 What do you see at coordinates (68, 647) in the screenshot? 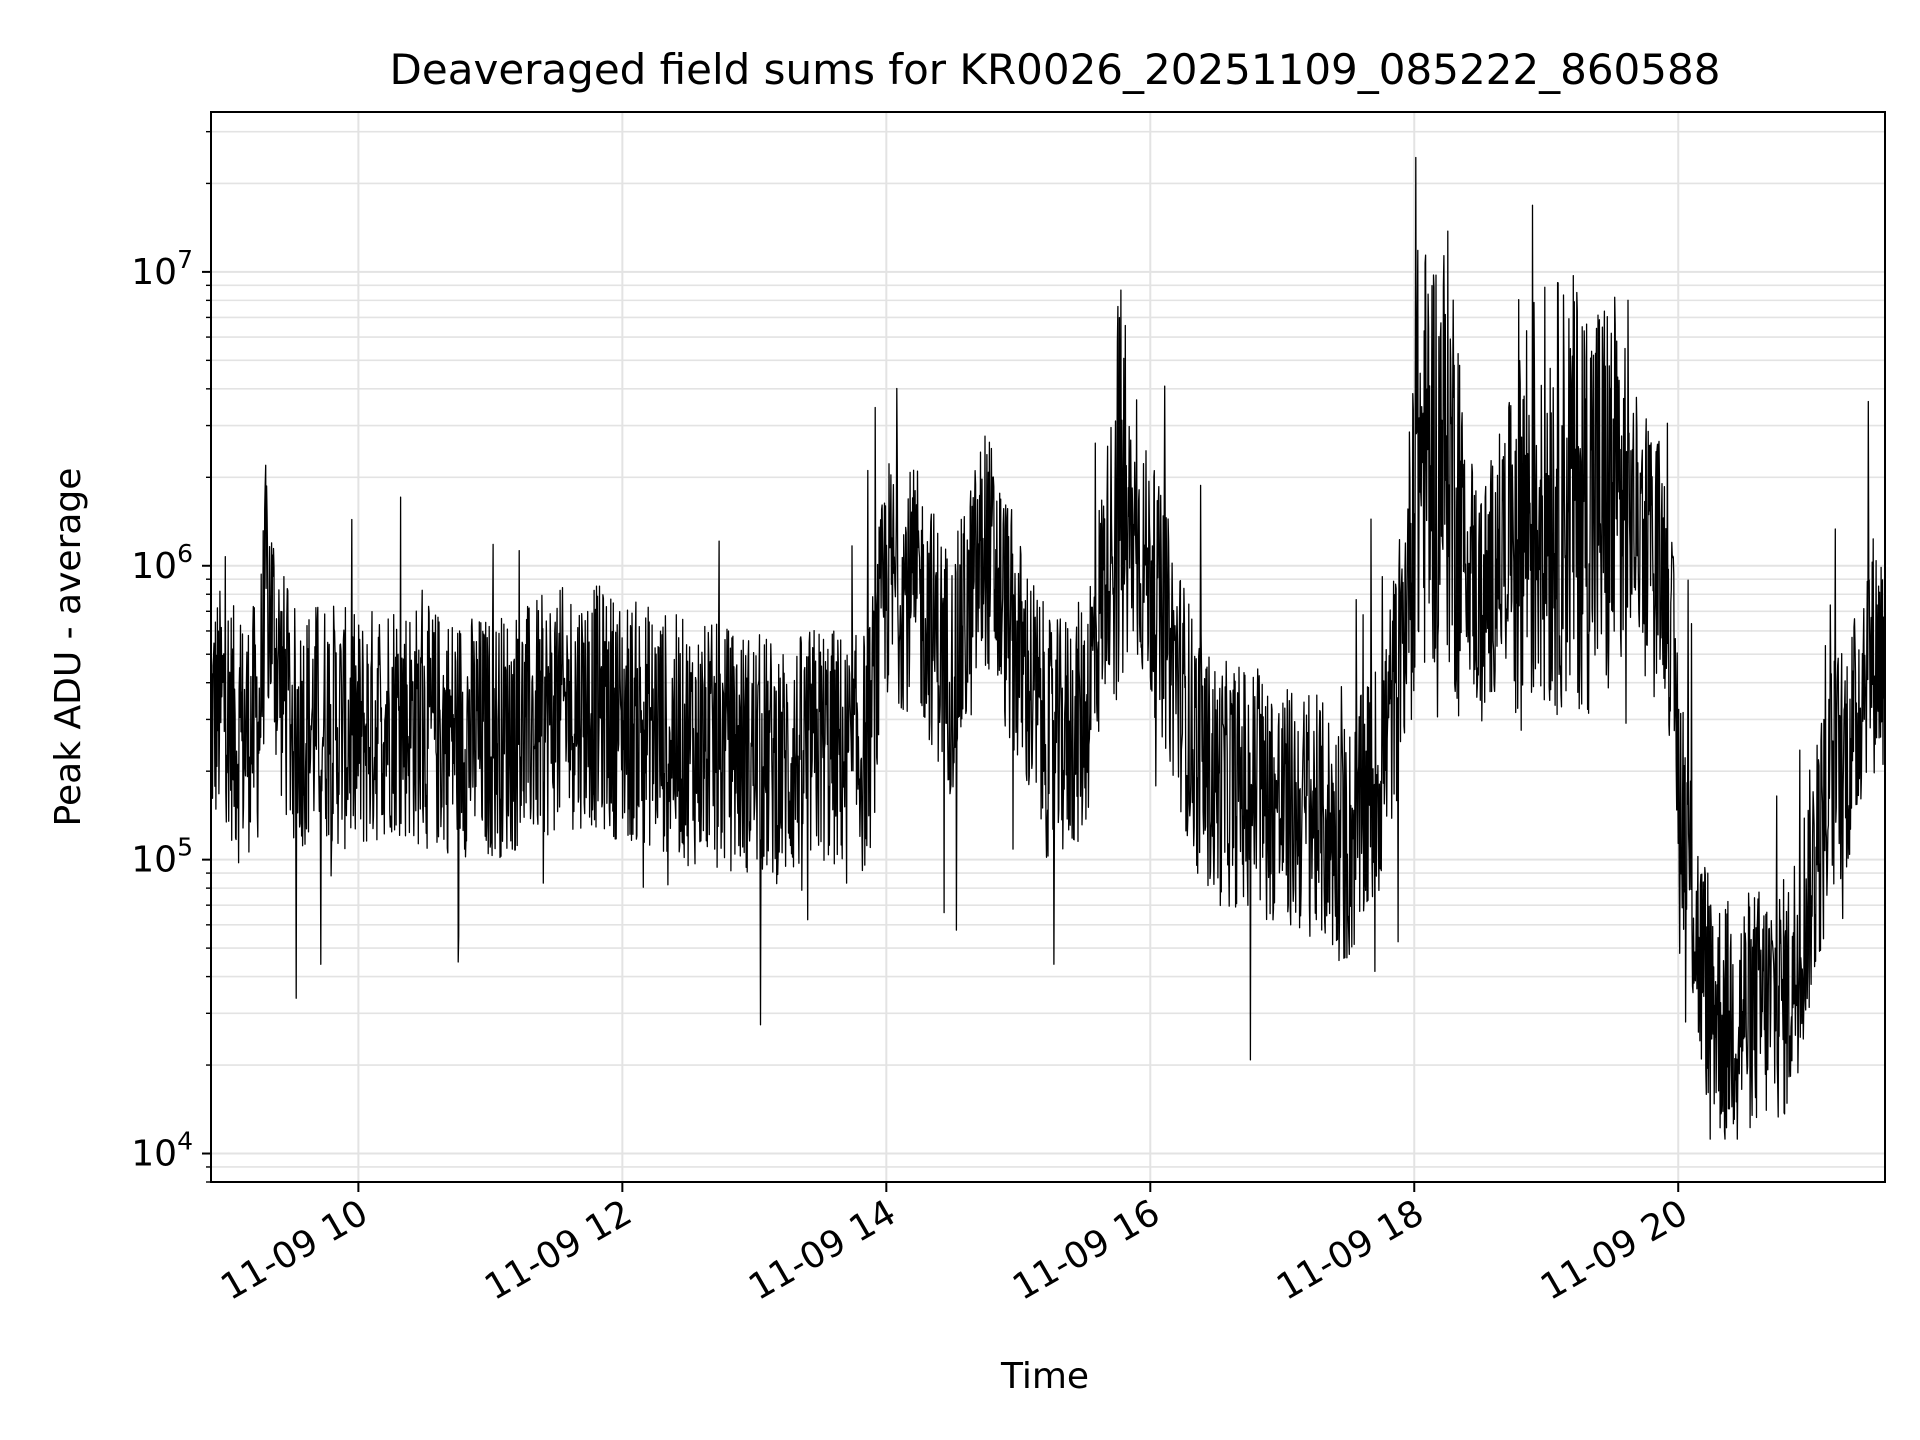
I see `y-axis-label: Peak ADU - average` at bounding box center [68, 647].